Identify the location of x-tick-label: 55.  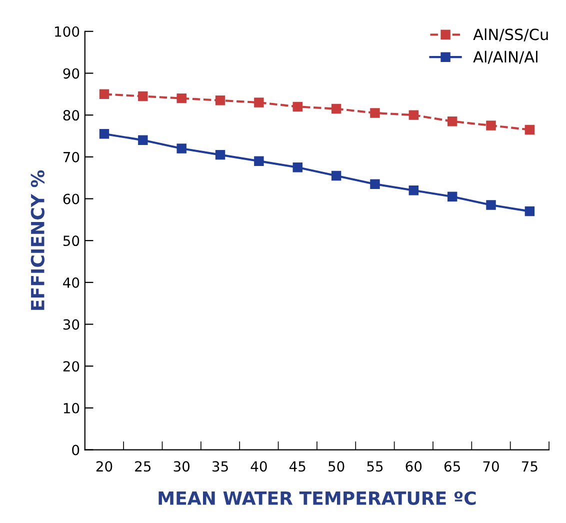
(375, 466).